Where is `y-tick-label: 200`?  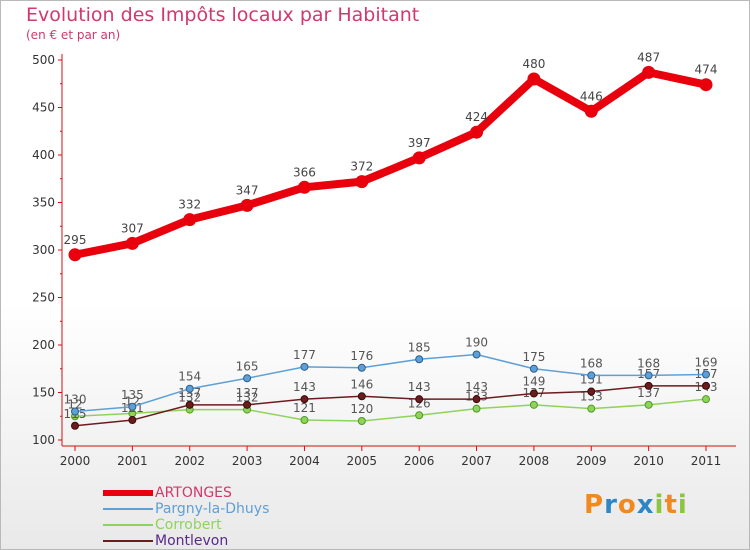
y-tick-label: 200 is located at coordinates (43, 345).